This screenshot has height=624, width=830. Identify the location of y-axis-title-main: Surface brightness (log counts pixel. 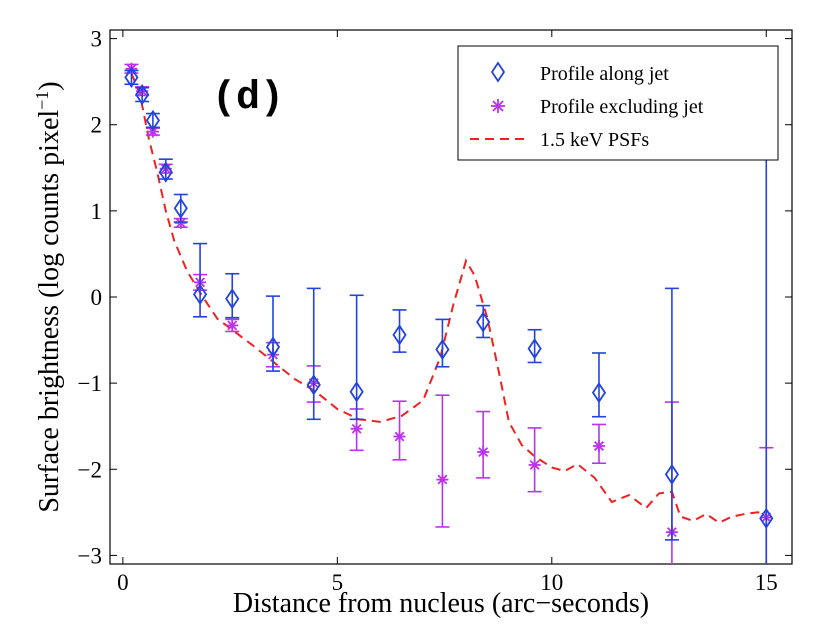
(49, 311).